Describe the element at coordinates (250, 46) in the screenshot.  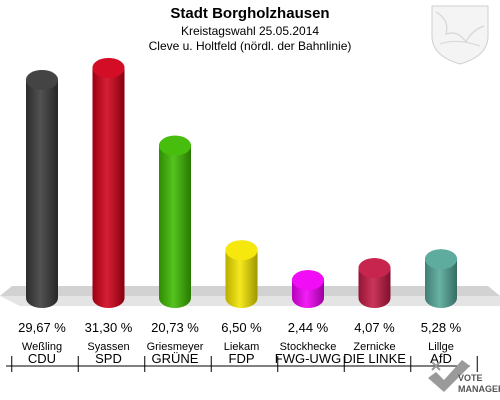
I see `chart-subtitle-district: Cleve u. Holtfeld (nördl. der Bahnlinie)` at that location.